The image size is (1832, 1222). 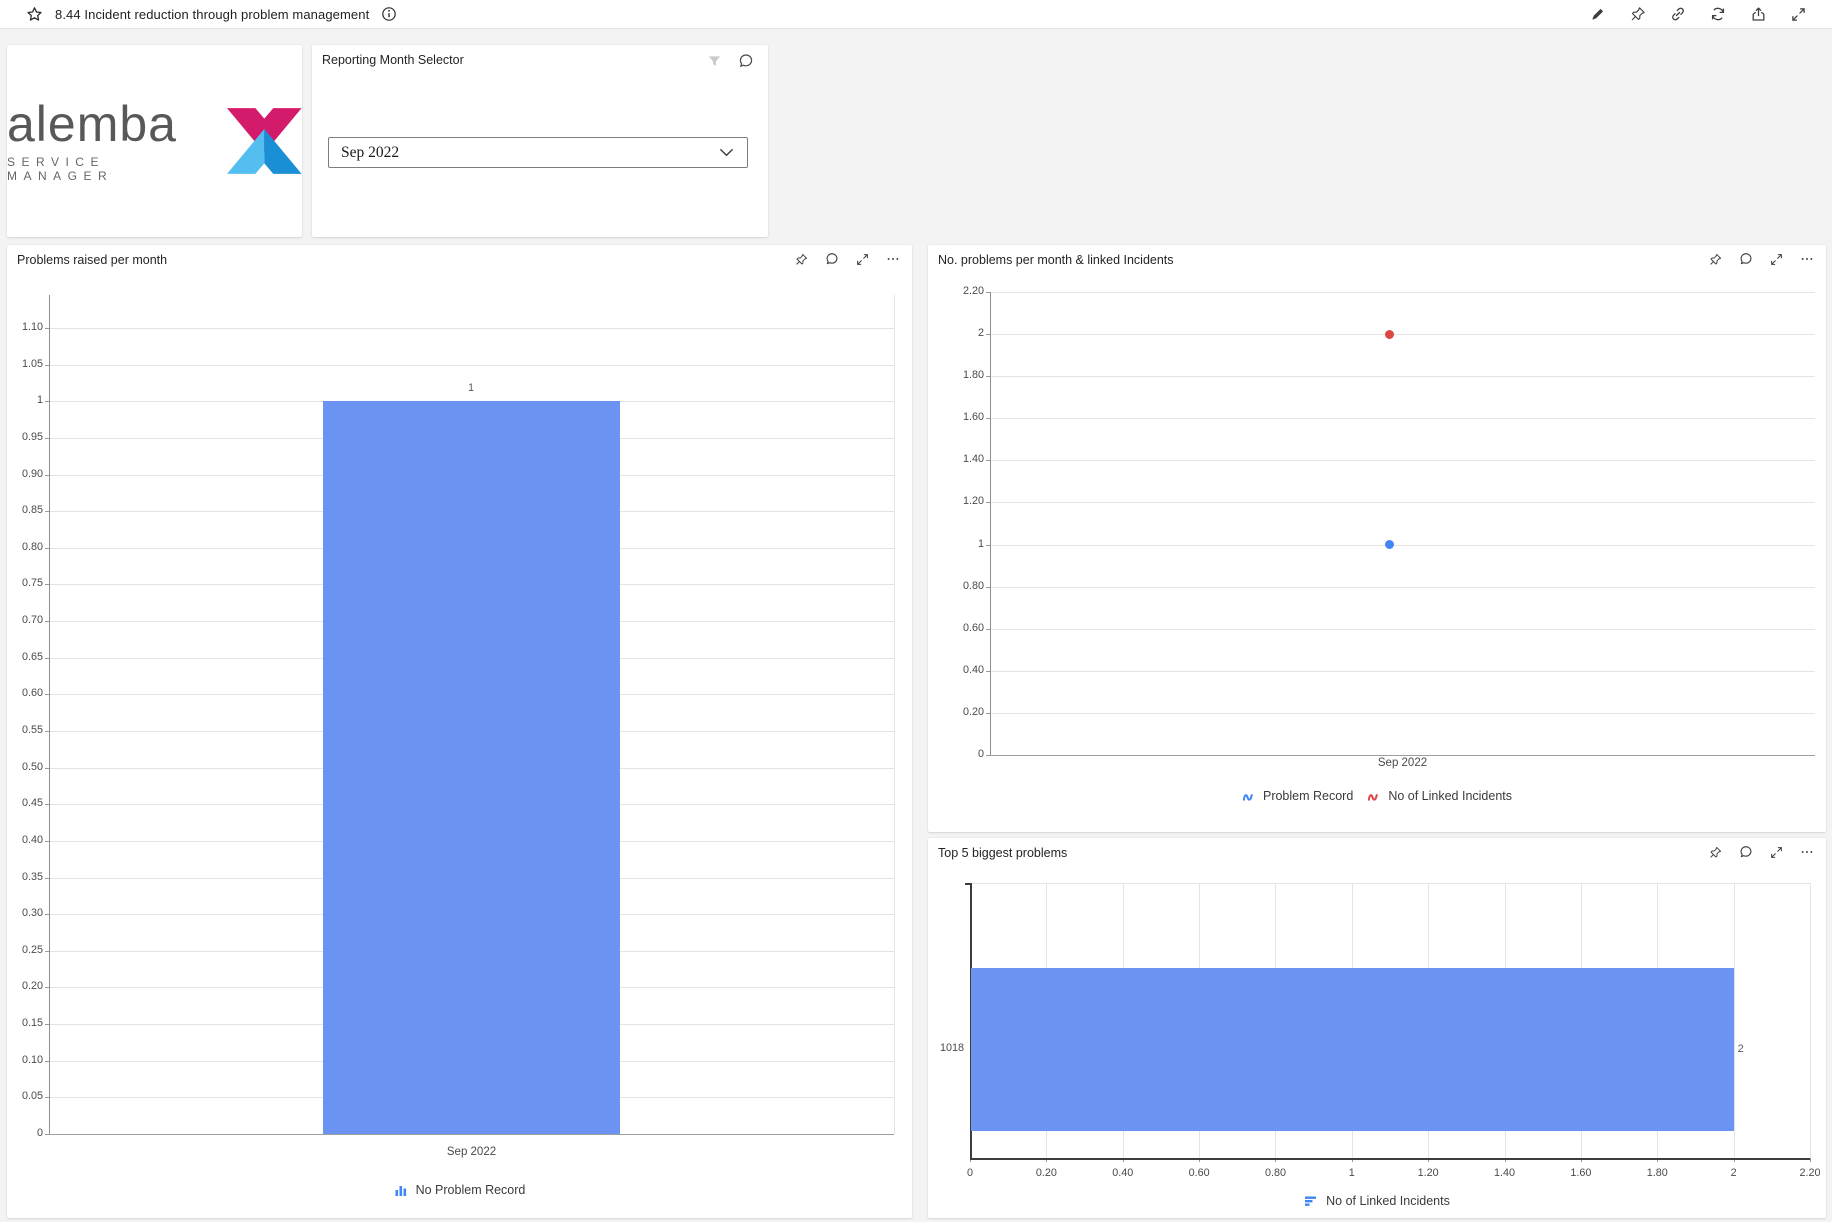 I want to click on x-axis-label: Sep 2022, so click(x=471, y=1152).